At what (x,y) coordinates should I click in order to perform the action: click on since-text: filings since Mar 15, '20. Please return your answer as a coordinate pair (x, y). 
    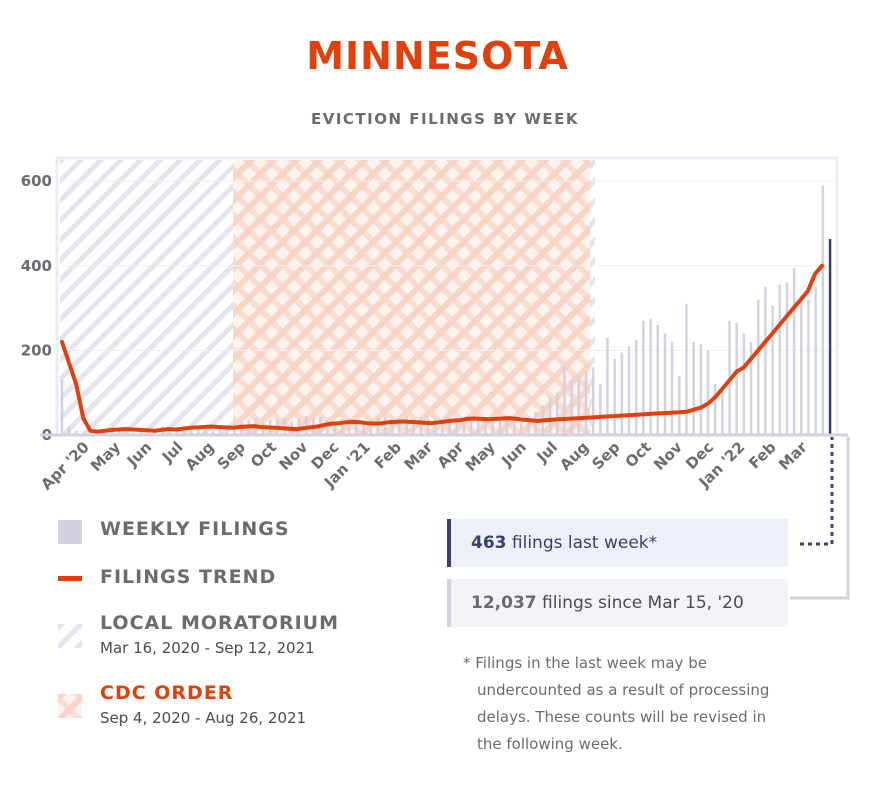
    Looking at the image, I should click on (640, 603).